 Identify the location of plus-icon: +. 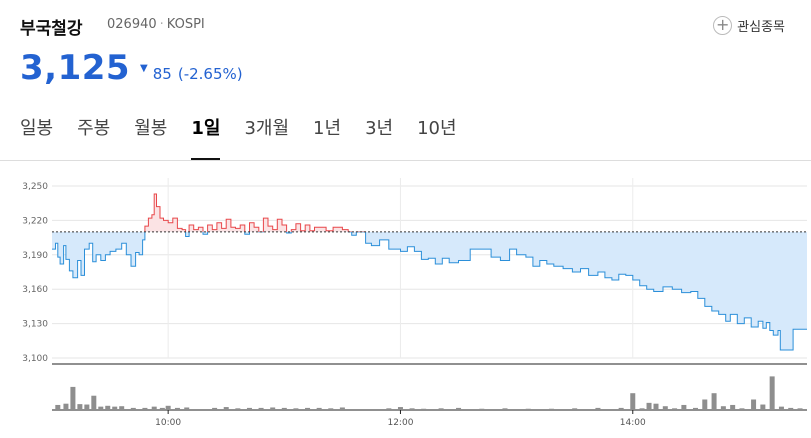
(723, 25).